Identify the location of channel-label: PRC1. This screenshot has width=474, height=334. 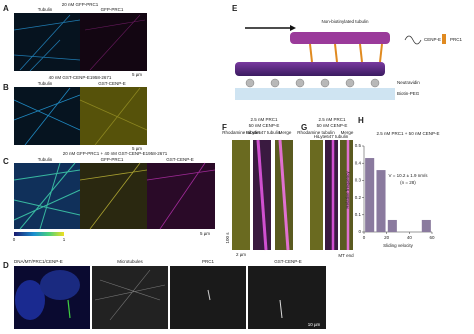
(208, 261).